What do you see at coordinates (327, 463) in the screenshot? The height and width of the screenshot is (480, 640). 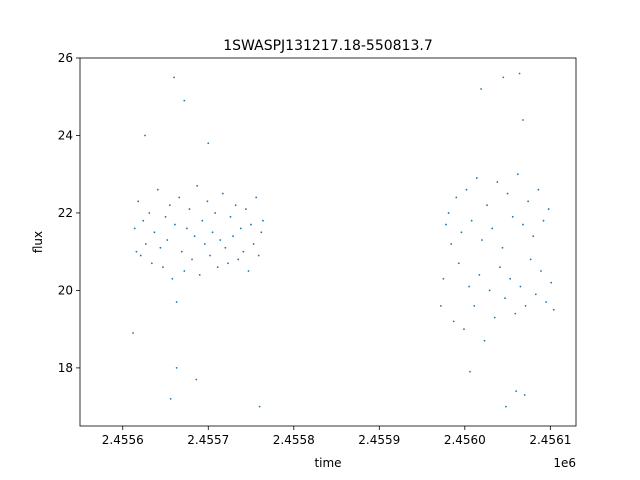 I see `x-axis-label: time` at bounding box center [327, 463].